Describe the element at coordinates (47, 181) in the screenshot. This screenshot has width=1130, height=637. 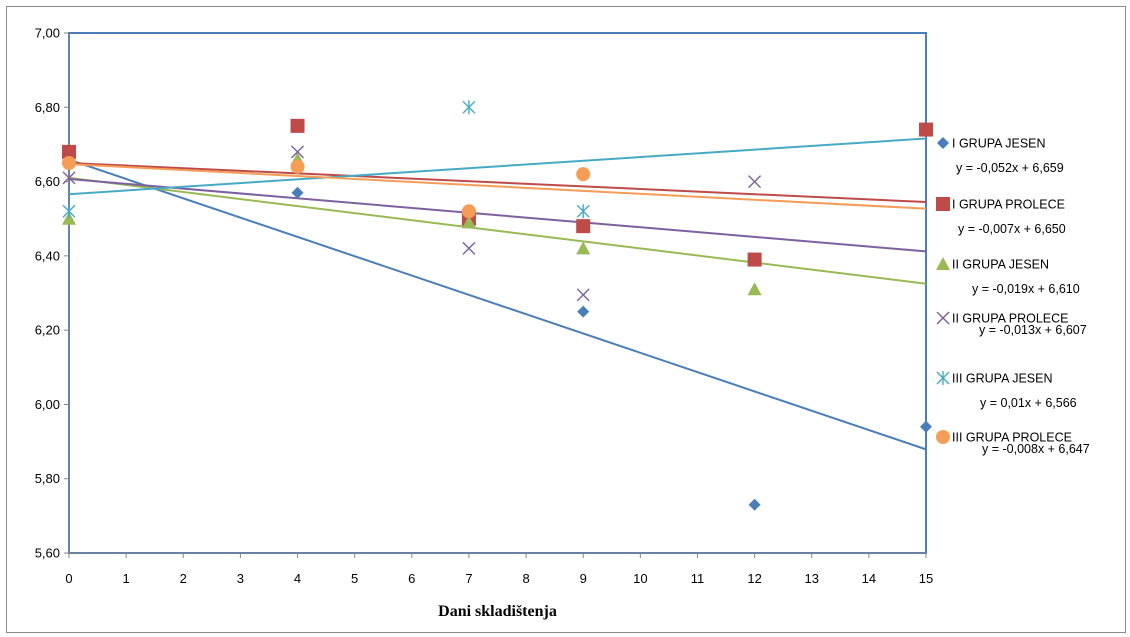
I see `y-tick-label: 6,60` at that location.